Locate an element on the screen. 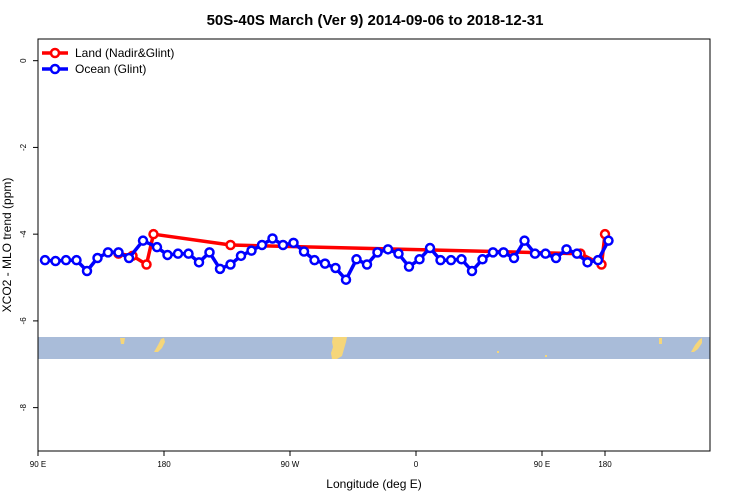  land-patch-nz-west is located at coordinates (122, 341).